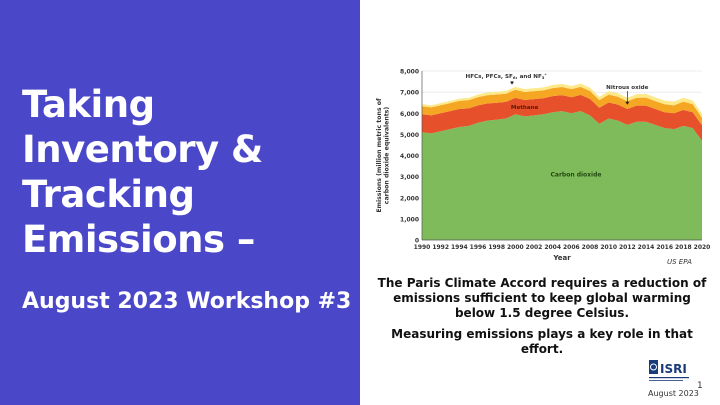 This screenshot has width=720, height=405. I want to click on y-tick-label: 8,000, so click(409, 72).